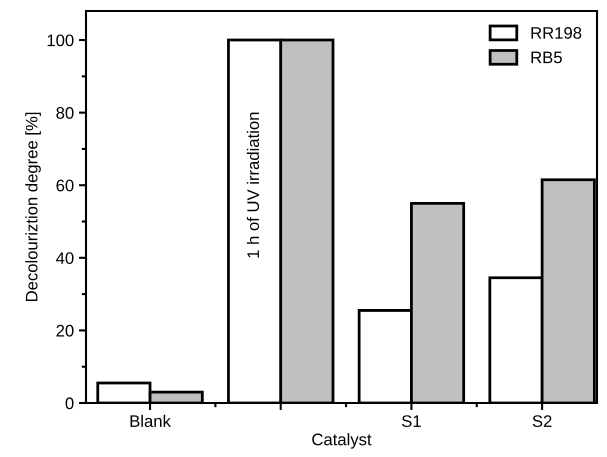 The height and width of the screenshot is (457, 607). I want to click on x-axis-title: Catalyst, so click(342, 441).